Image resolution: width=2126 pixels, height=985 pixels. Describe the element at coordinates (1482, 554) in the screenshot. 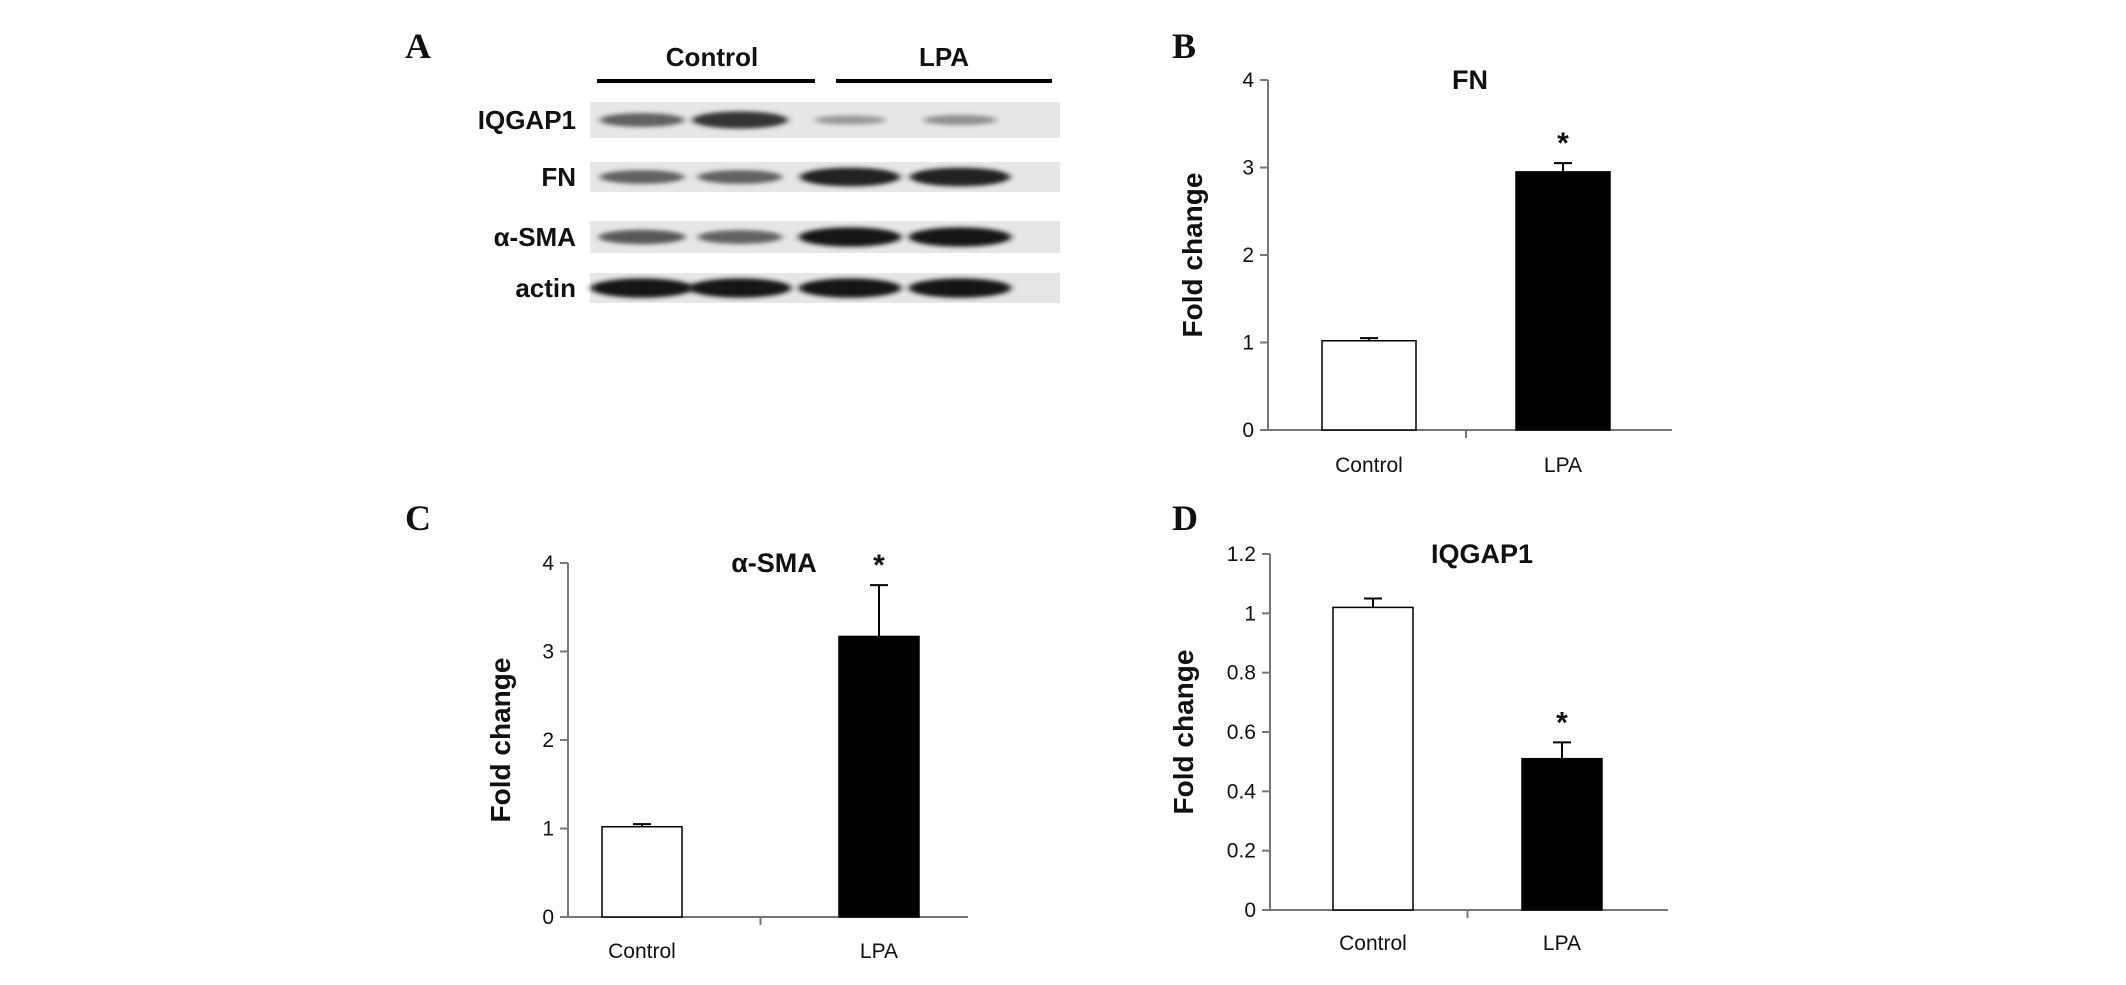

I see `chart-title: IQGAP1` at that location.